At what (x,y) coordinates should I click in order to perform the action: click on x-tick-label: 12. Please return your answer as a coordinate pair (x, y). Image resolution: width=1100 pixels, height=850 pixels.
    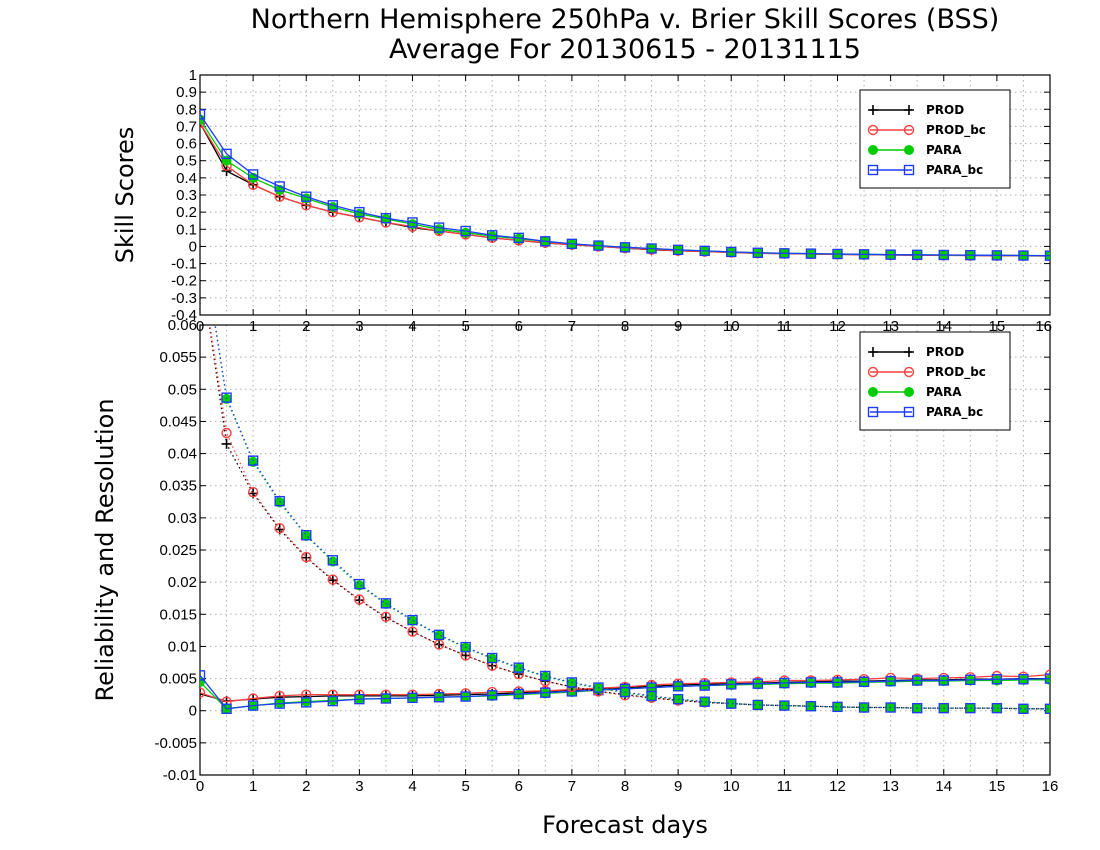
    Looking at the image, I should click on (837, 786).